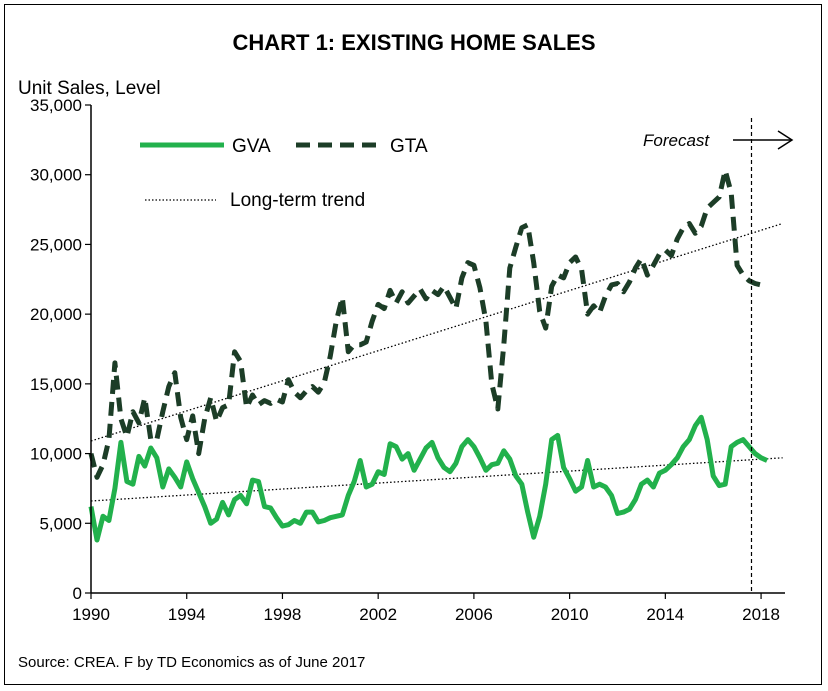 The width and height of the screenshot is (828, 691). I want to click on x-tick-label: 1998, so click(283, 614).